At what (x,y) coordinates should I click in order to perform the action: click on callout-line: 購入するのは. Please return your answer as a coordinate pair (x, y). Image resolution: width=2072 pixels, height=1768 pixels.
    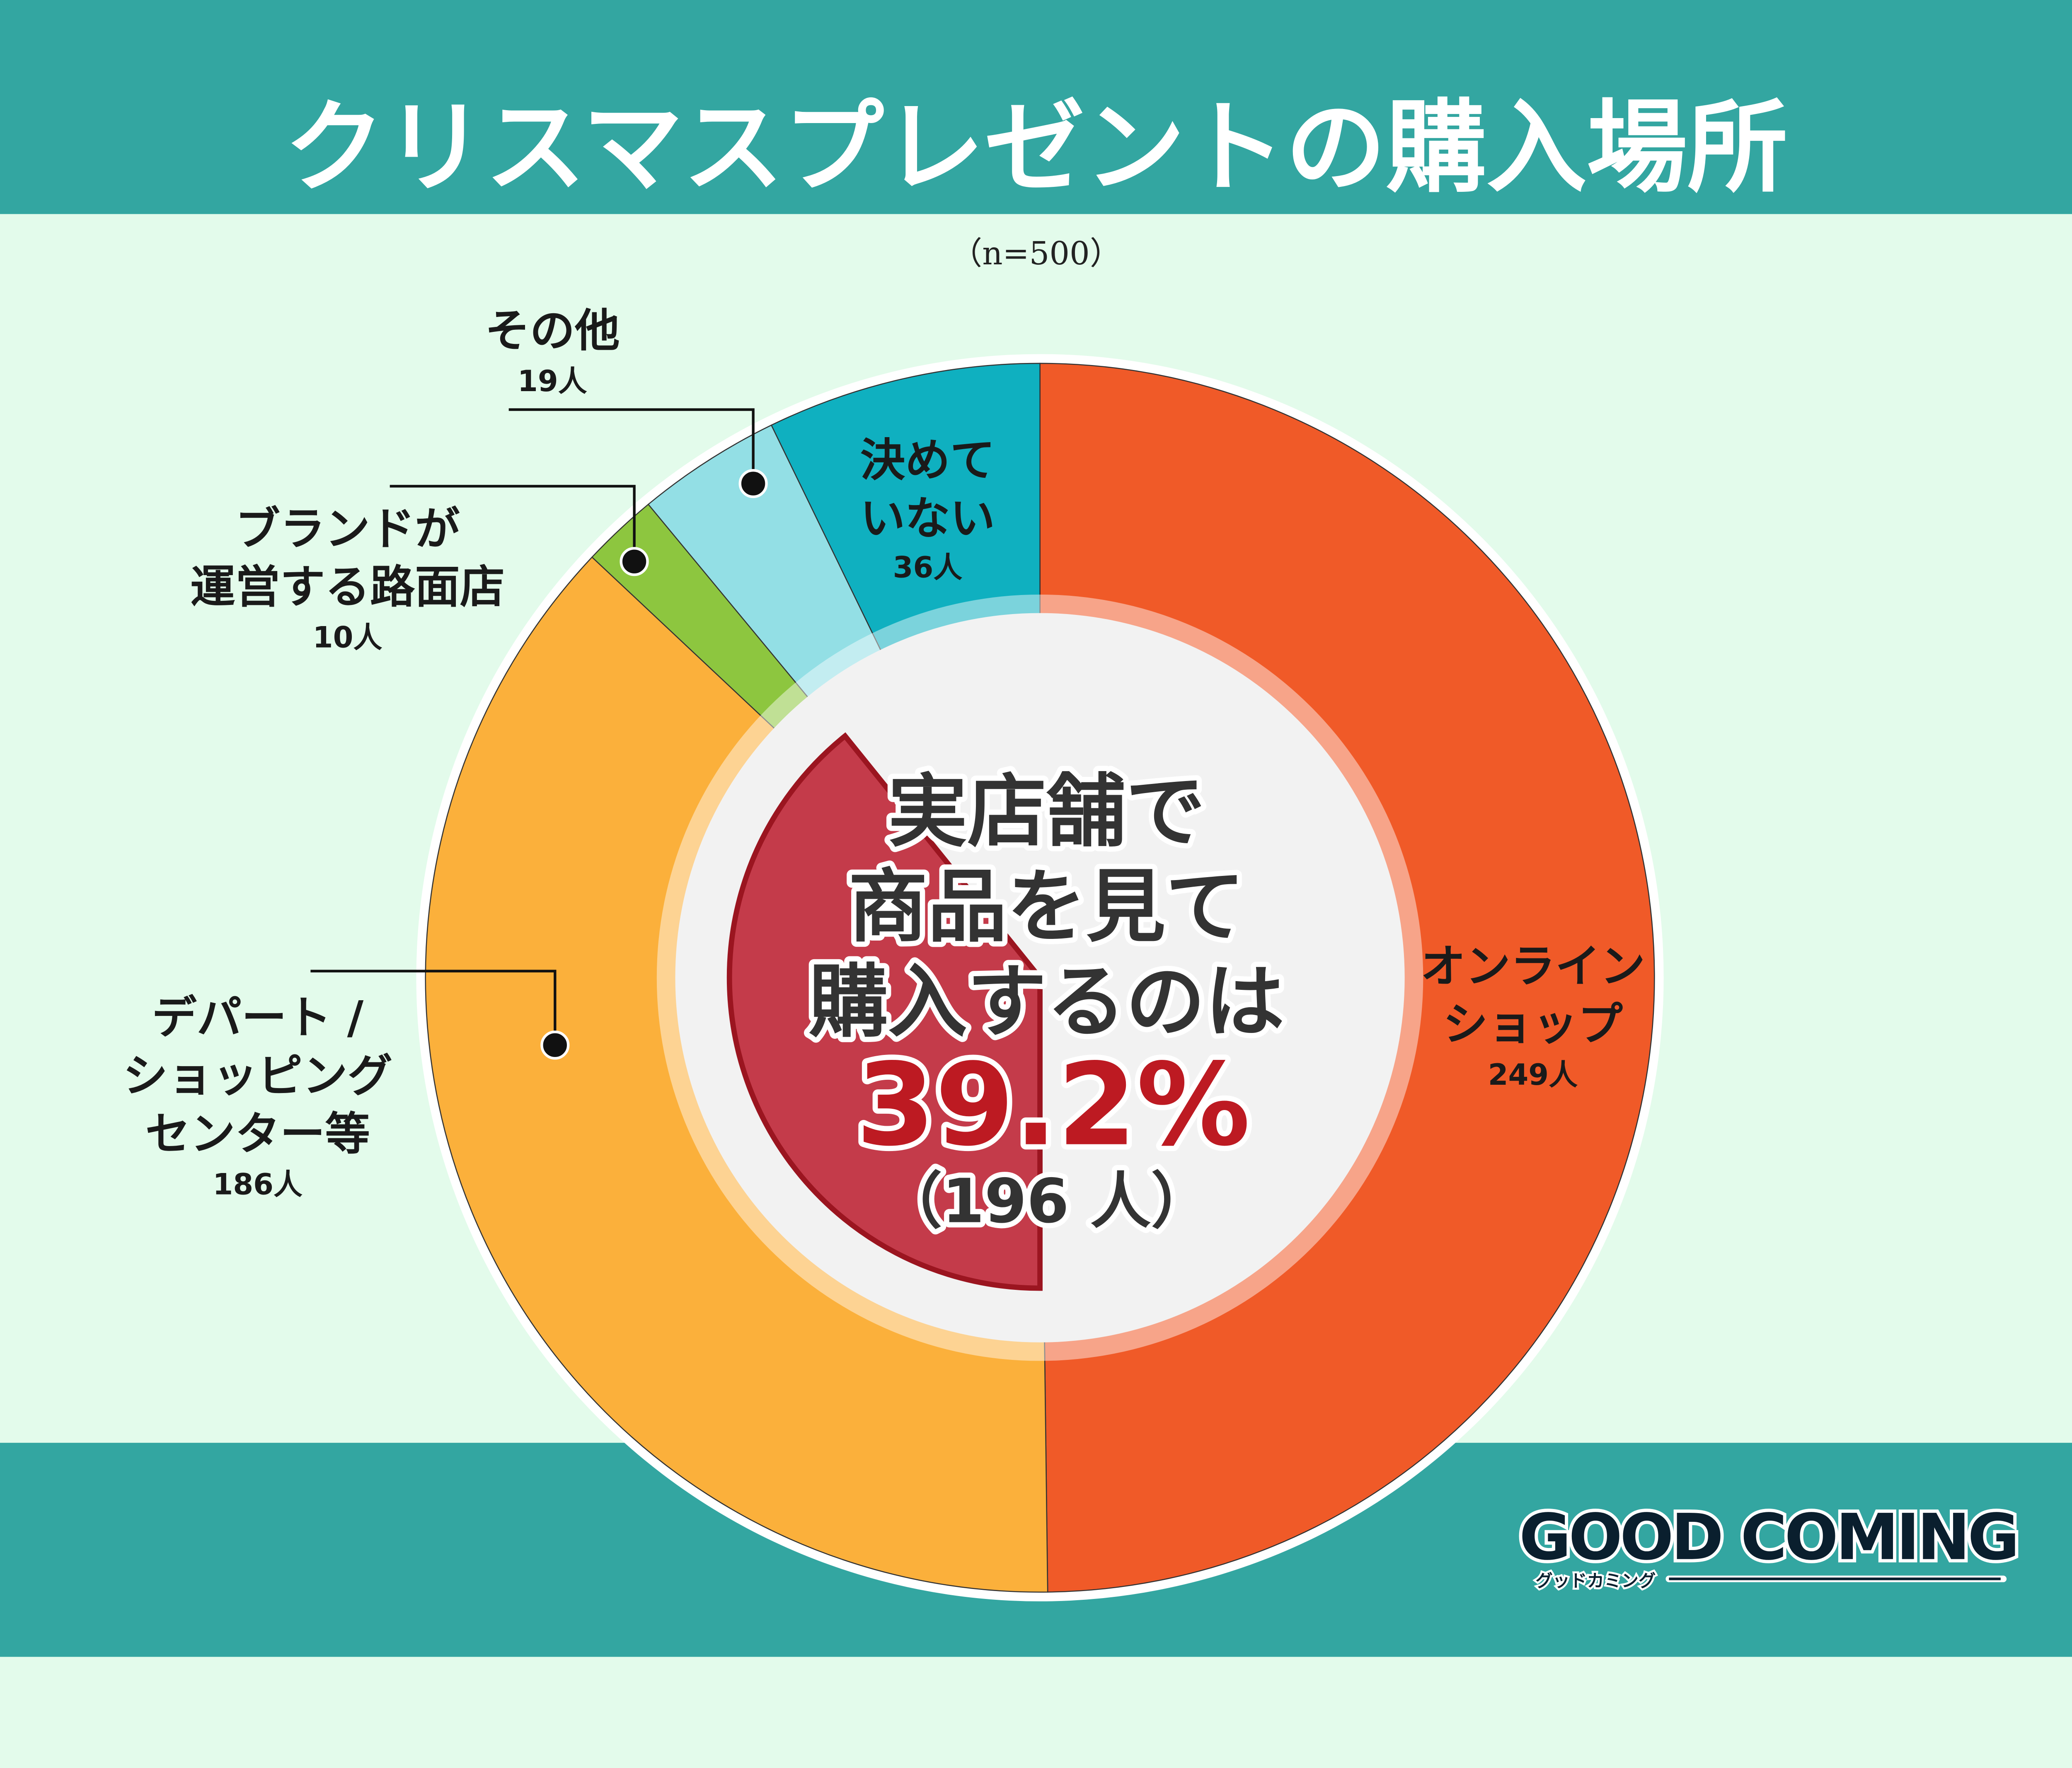
    Looking at the image, I should click on (1047, 1002).